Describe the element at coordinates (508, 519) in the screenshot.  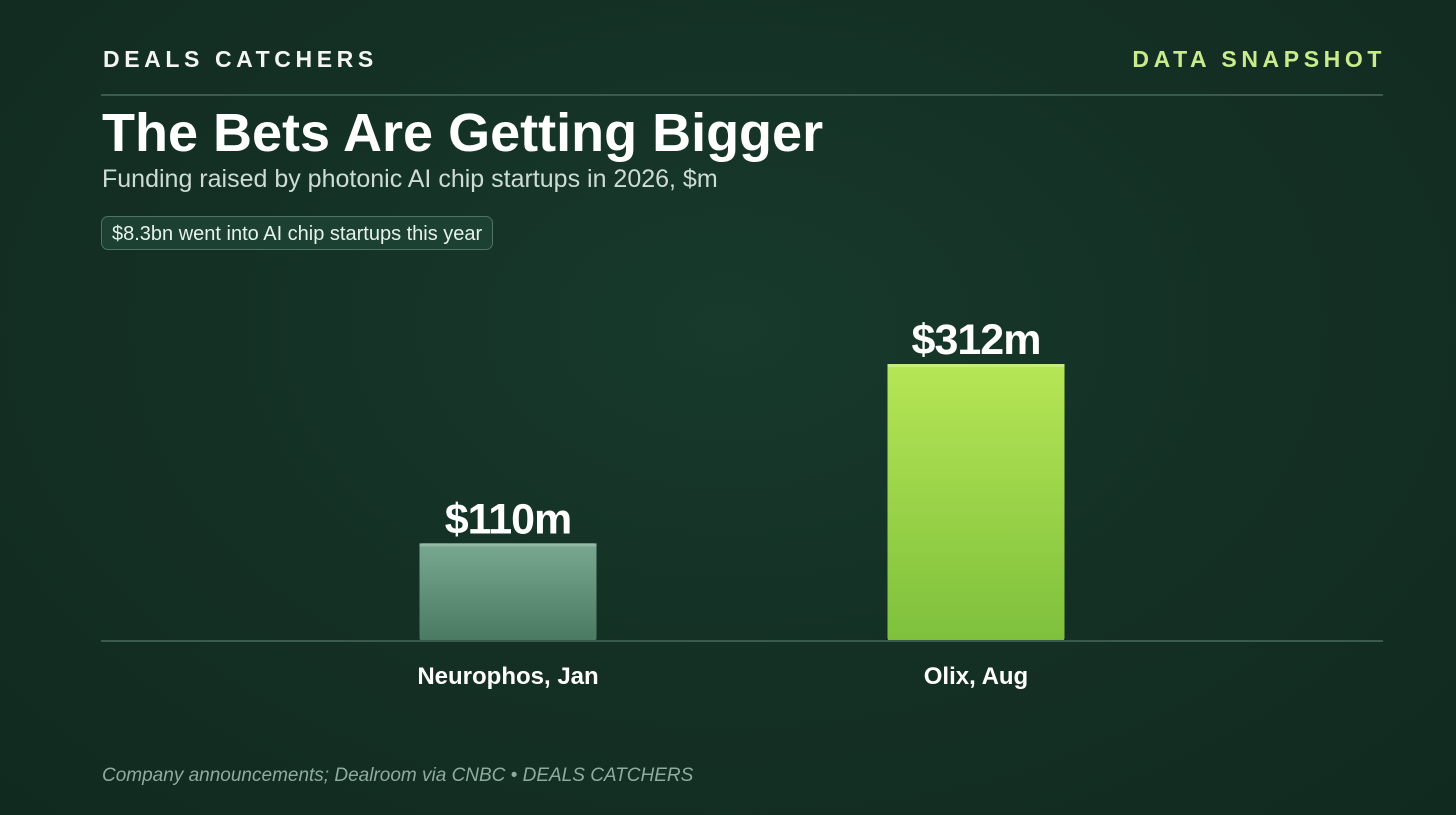
I see `bar-value-label-0: $110m` at that location.